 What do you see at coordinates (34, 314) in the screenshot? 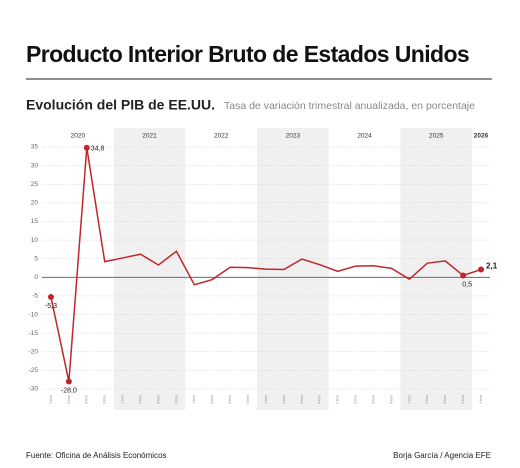
I see `y-tick-label: -10` at bounding box center [34, 314].